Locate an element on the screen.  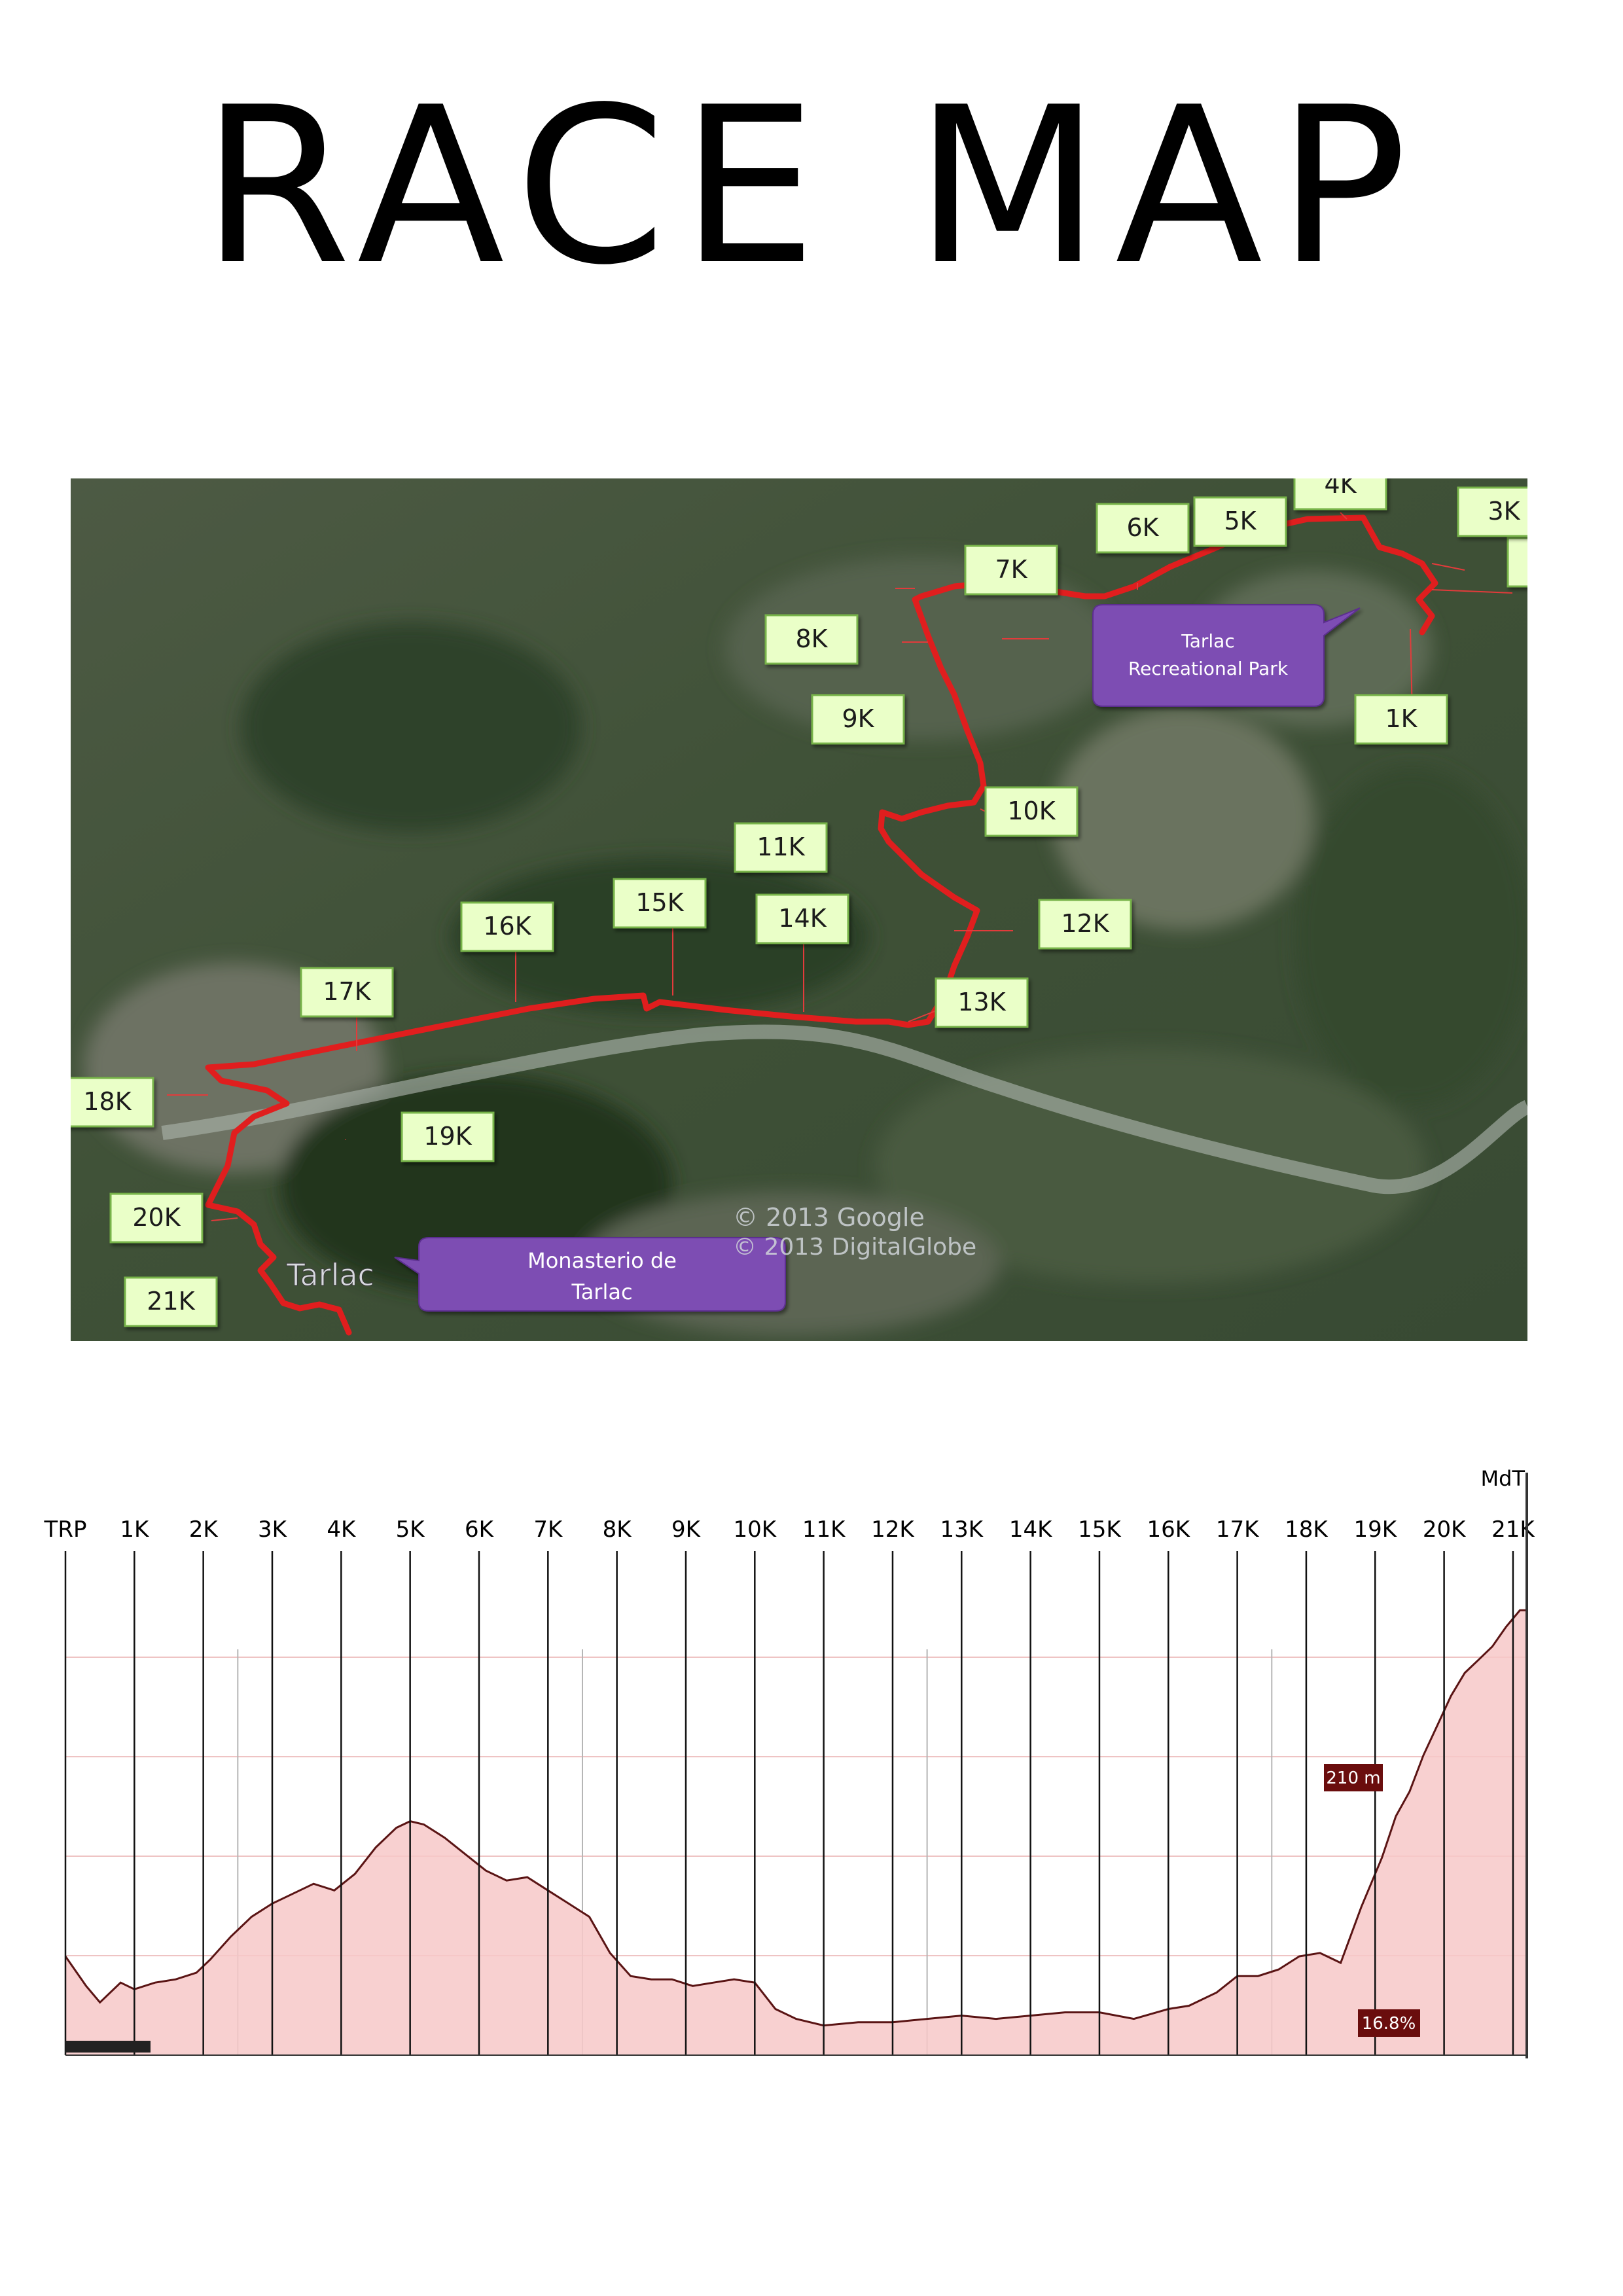
km-marker-2k is located at coordinates (1554, 562).